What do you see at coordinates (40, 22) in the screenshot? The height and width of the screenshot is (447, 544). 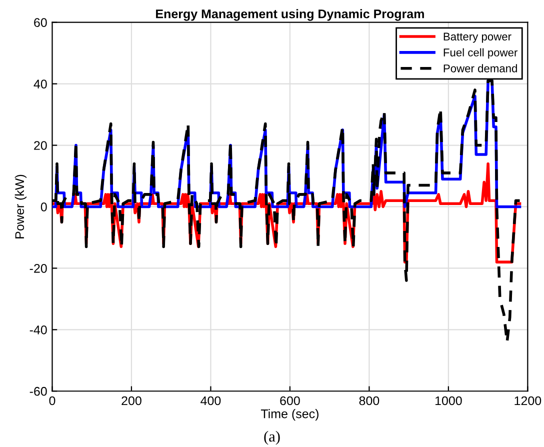 I see `y-tick-label: 60` at bounding box center [40, 22].